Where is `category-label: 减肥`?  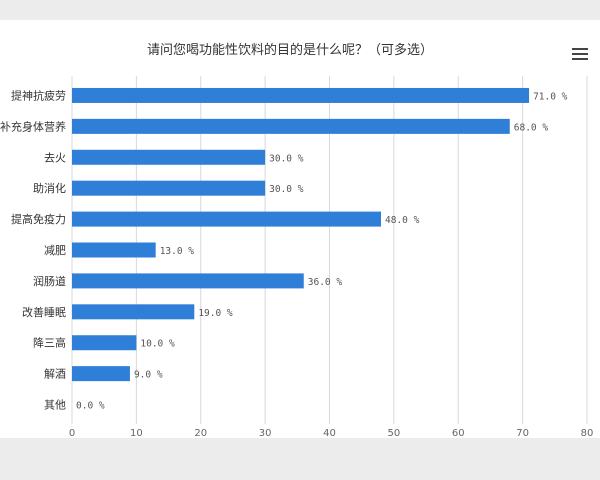
category-label: 减肥 is located at coordinates (55, 250).